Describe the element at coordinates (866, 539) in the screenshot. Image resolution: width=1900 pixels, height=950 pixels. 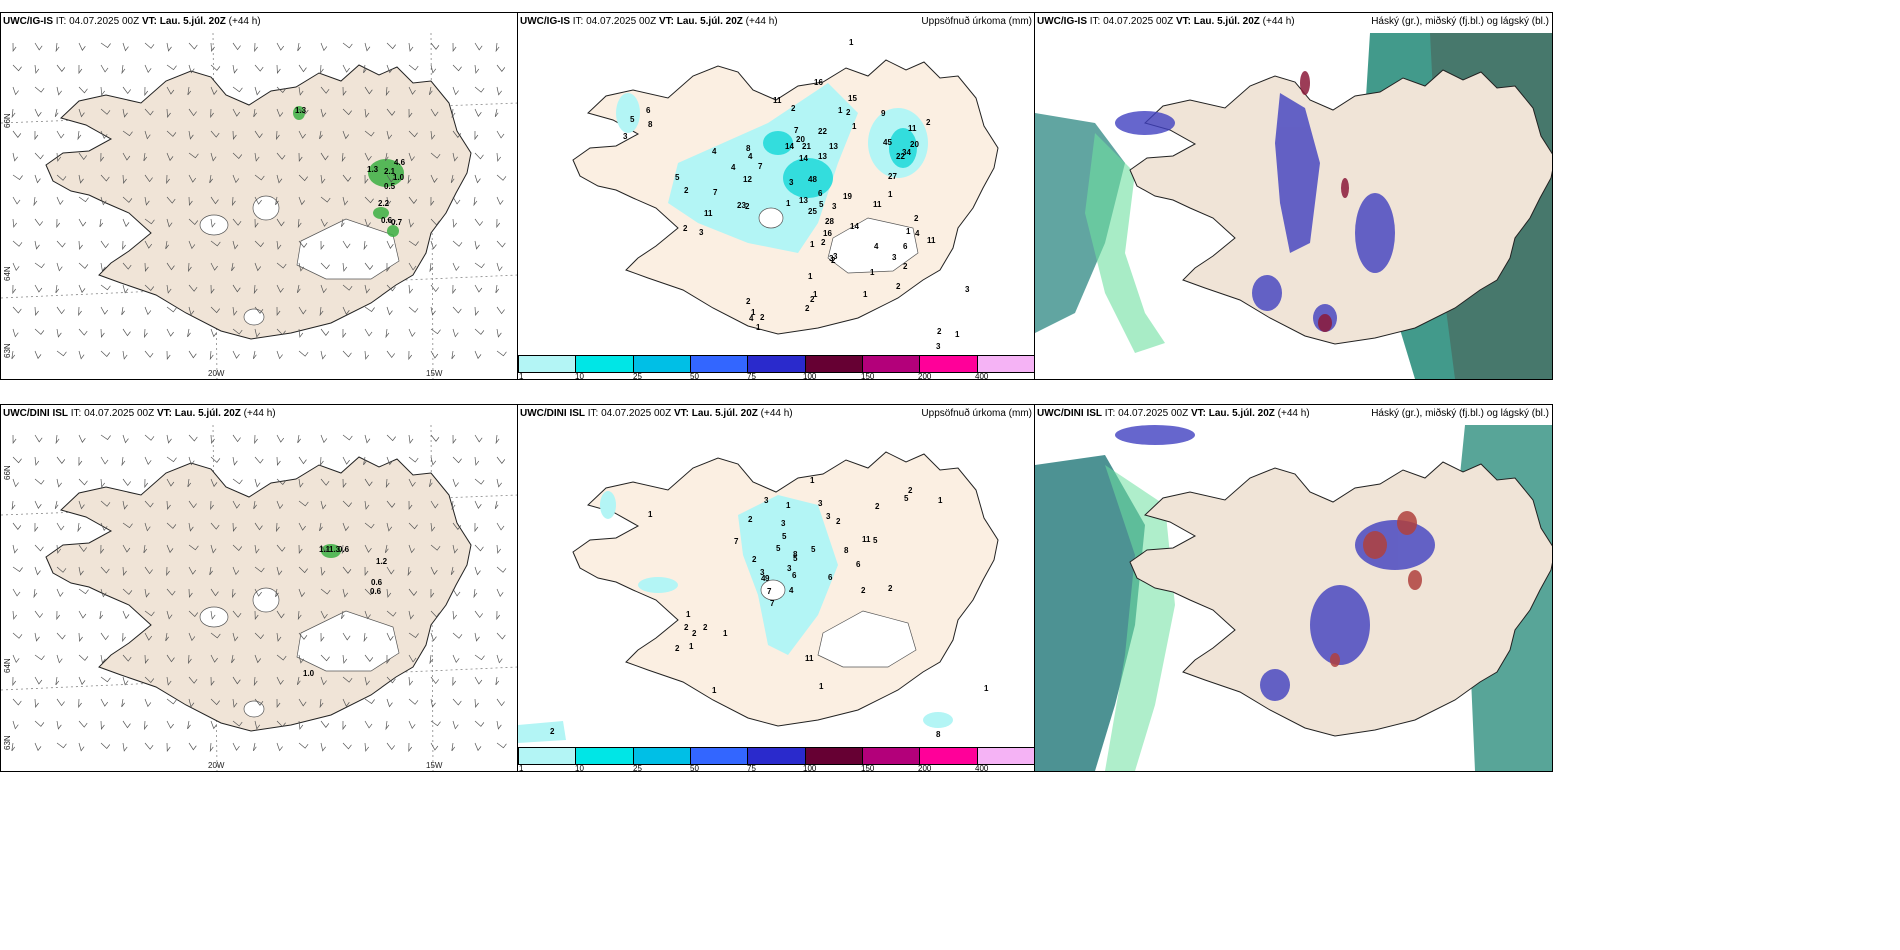
I see `precip-value: 11` at that location.